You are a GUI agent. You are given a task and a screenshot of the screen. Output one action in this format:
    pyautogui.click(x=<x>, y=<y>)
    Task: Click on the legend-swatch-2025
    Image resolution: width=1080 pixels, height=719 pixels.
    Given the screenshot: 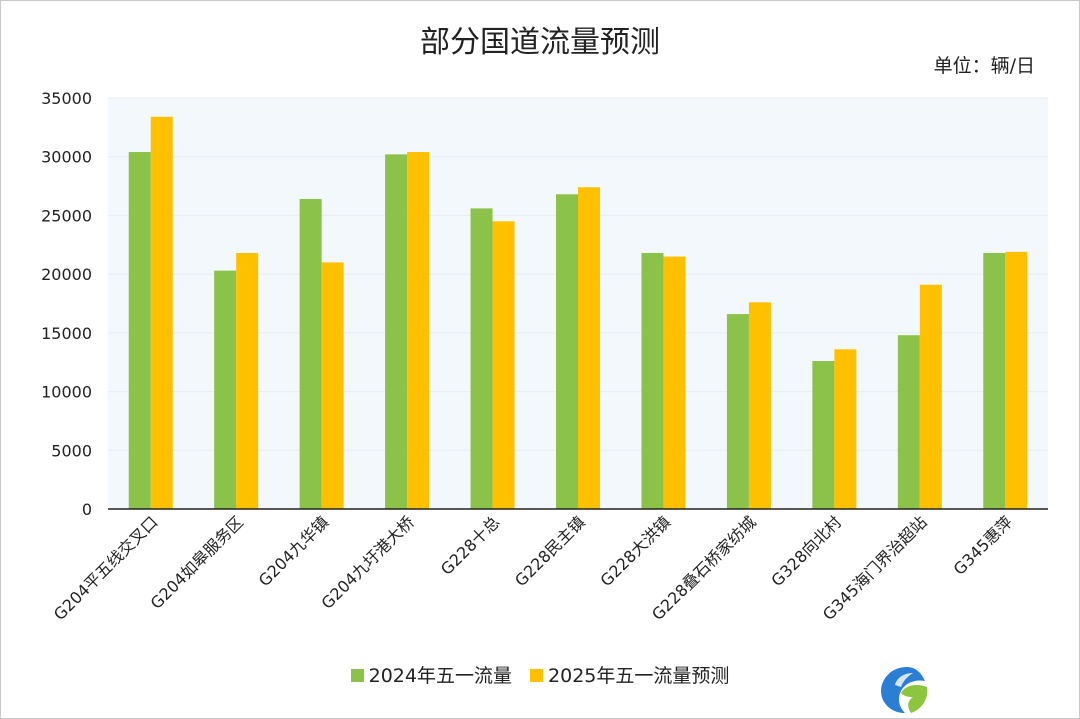 What is the action you would take?
    pyautogui.click(x=537, y=675)
    